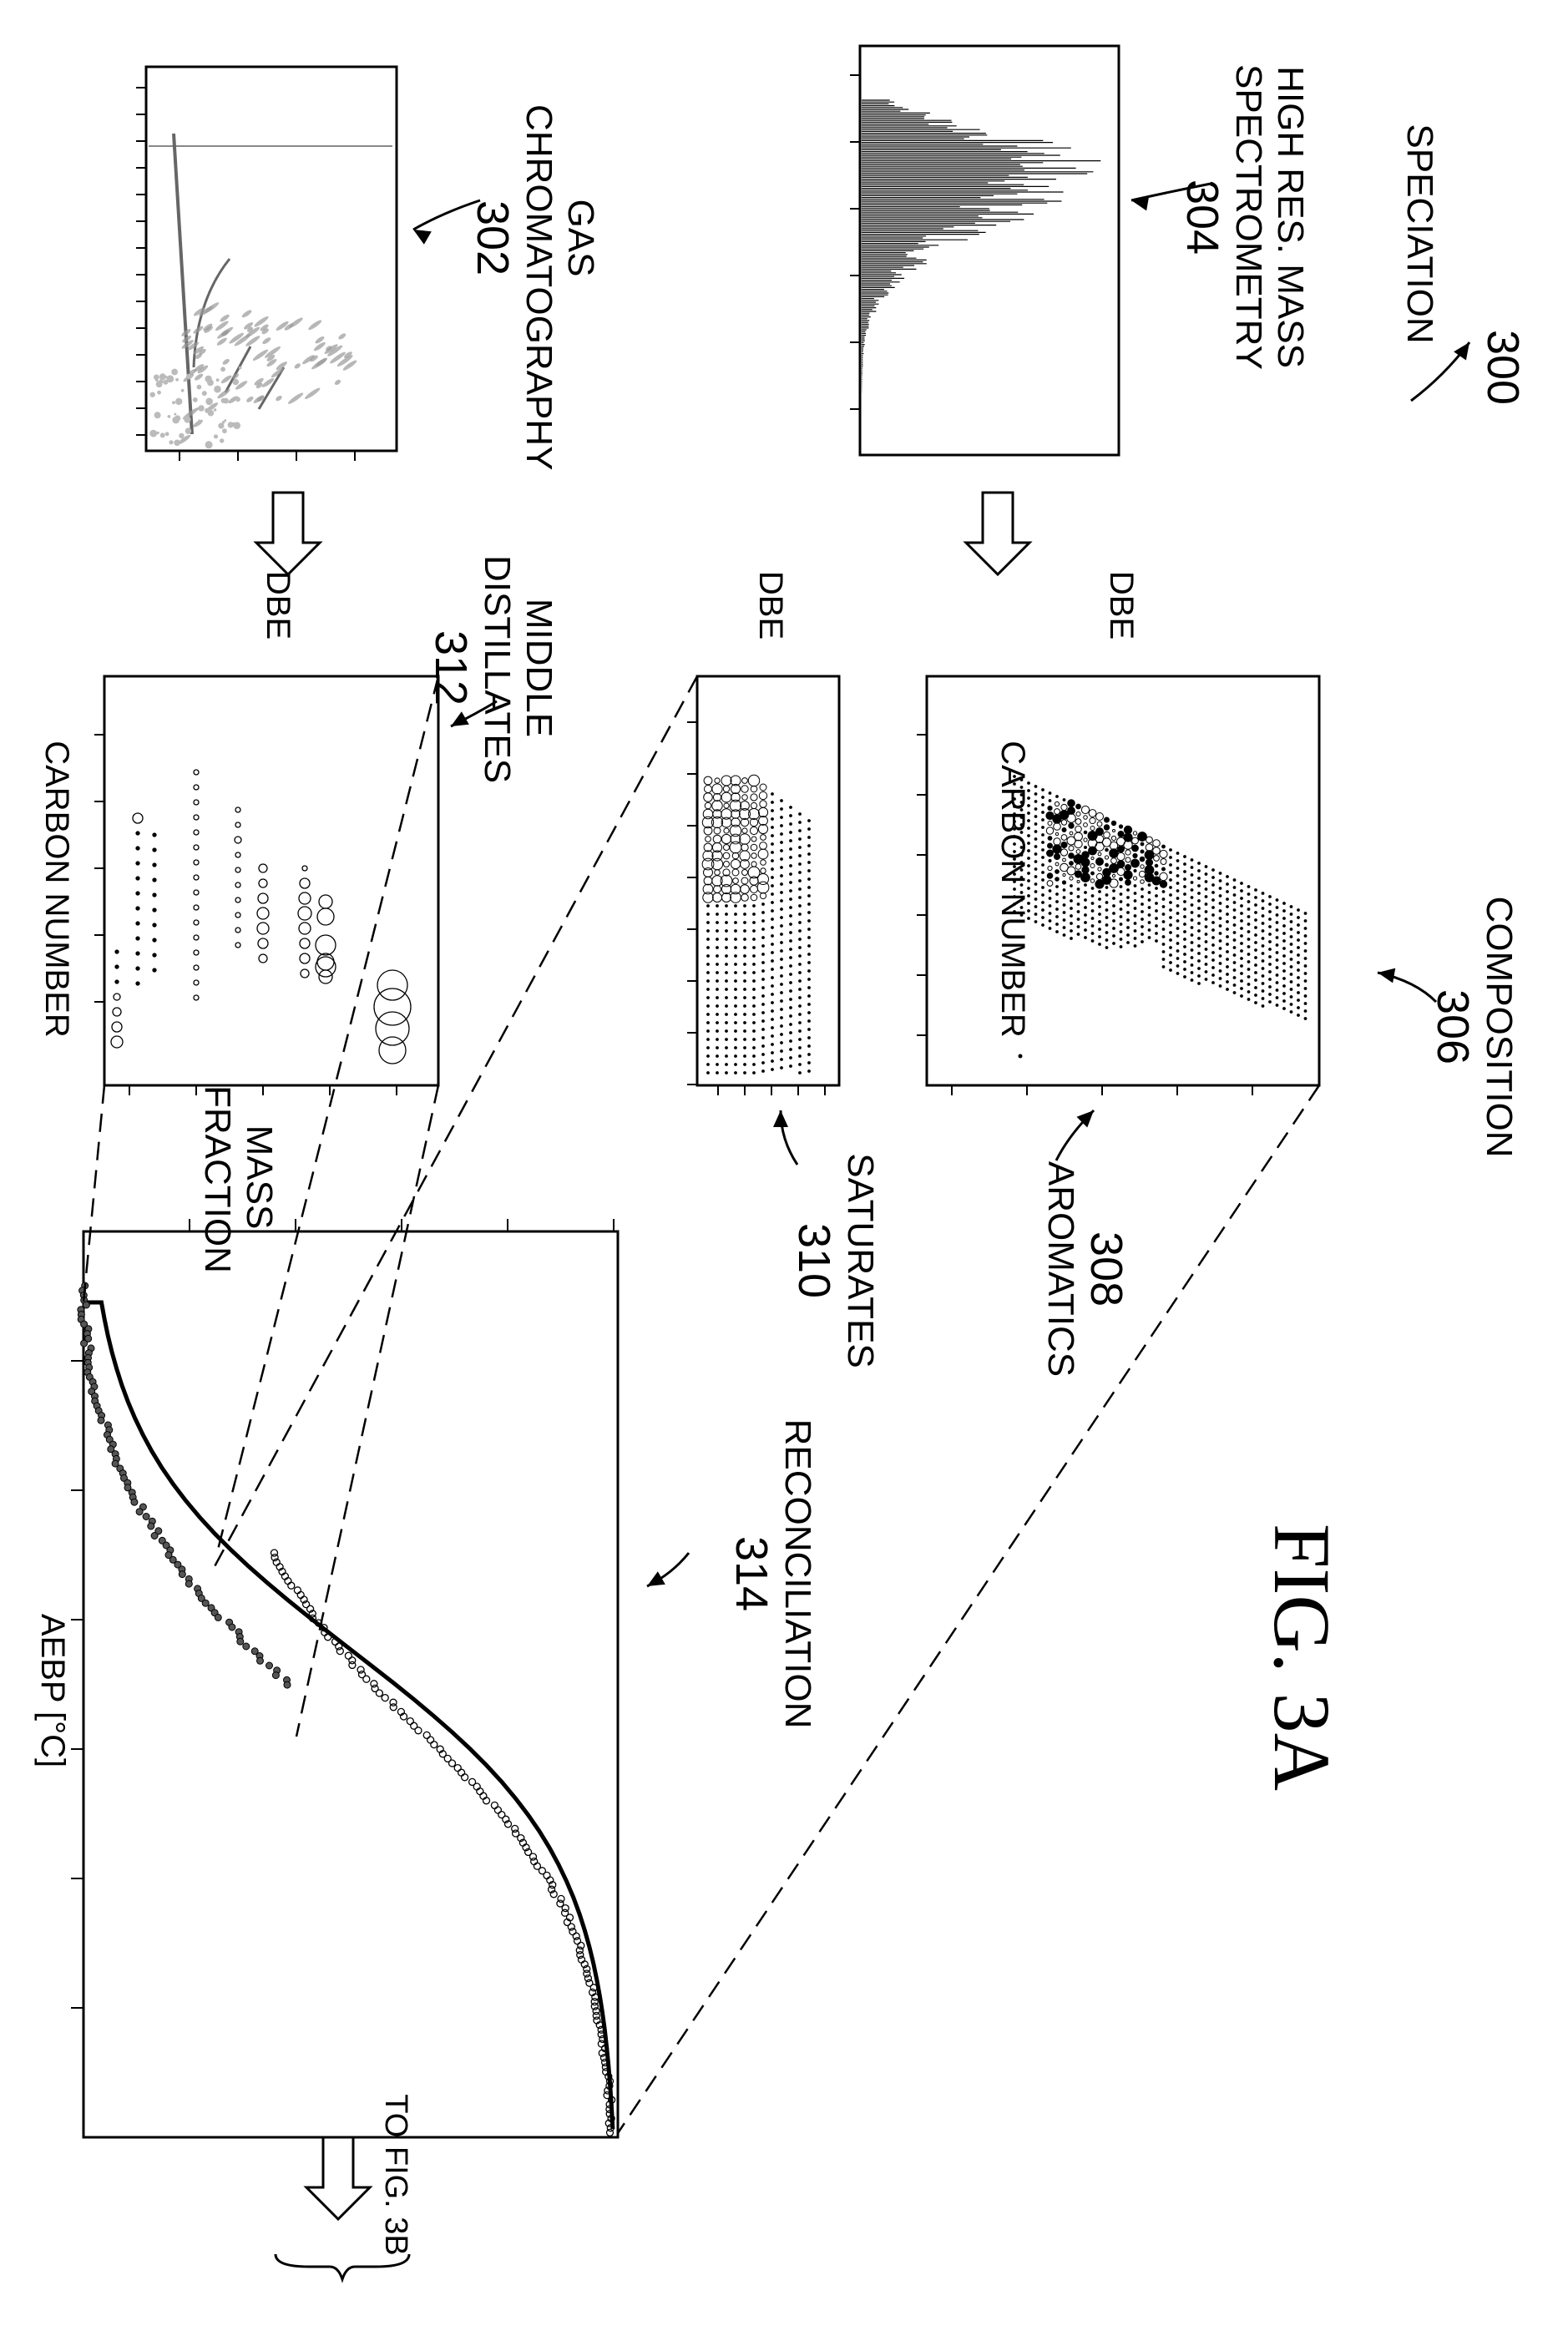 Image resolution: width=1568 pixels, height=2346 pixels. I want to click on gc-label: GAS CHROMATOGRAPHY 302, so click(534, 287).